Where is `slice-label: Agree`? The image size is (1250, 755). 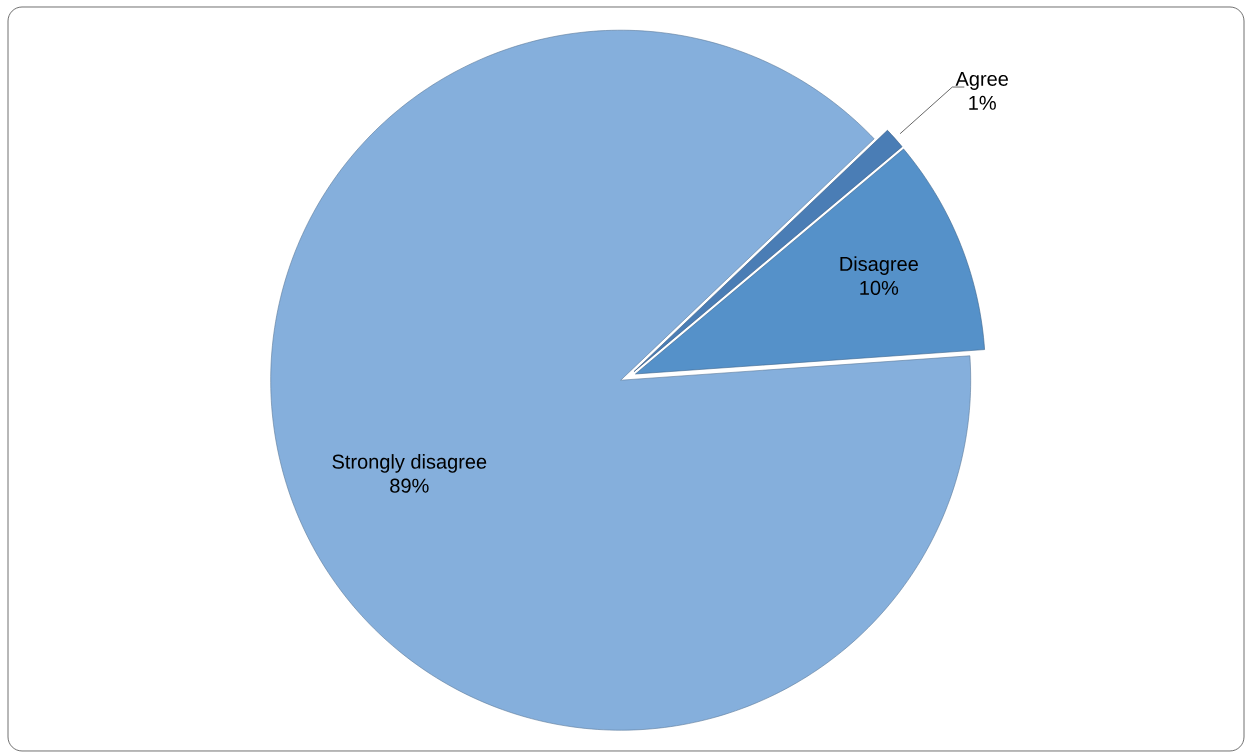
slice-label: Agree is located at coordinates (981, 80).